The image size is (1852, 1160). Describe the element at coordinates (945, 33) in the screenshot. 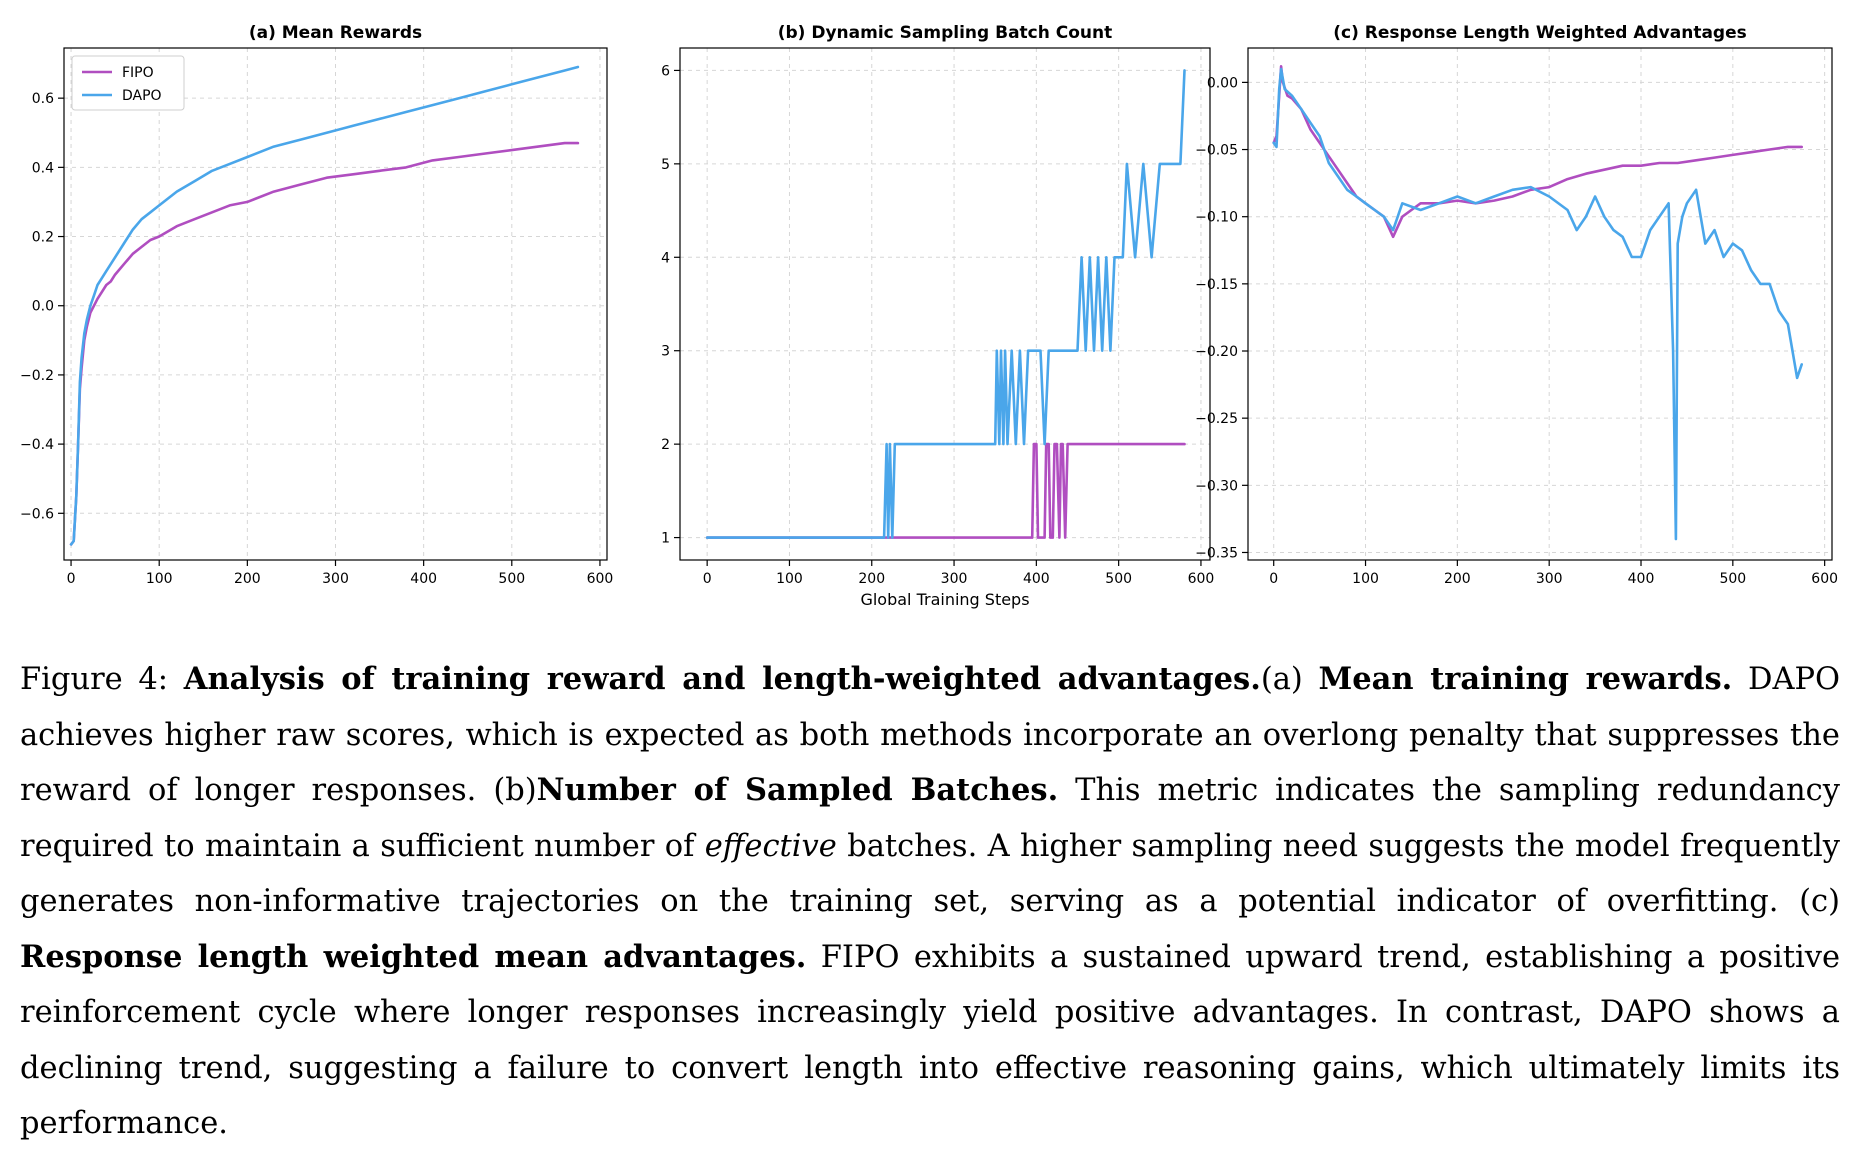

I see `chart-title: (b) Dynamic Sampling Batch Count` at that location.